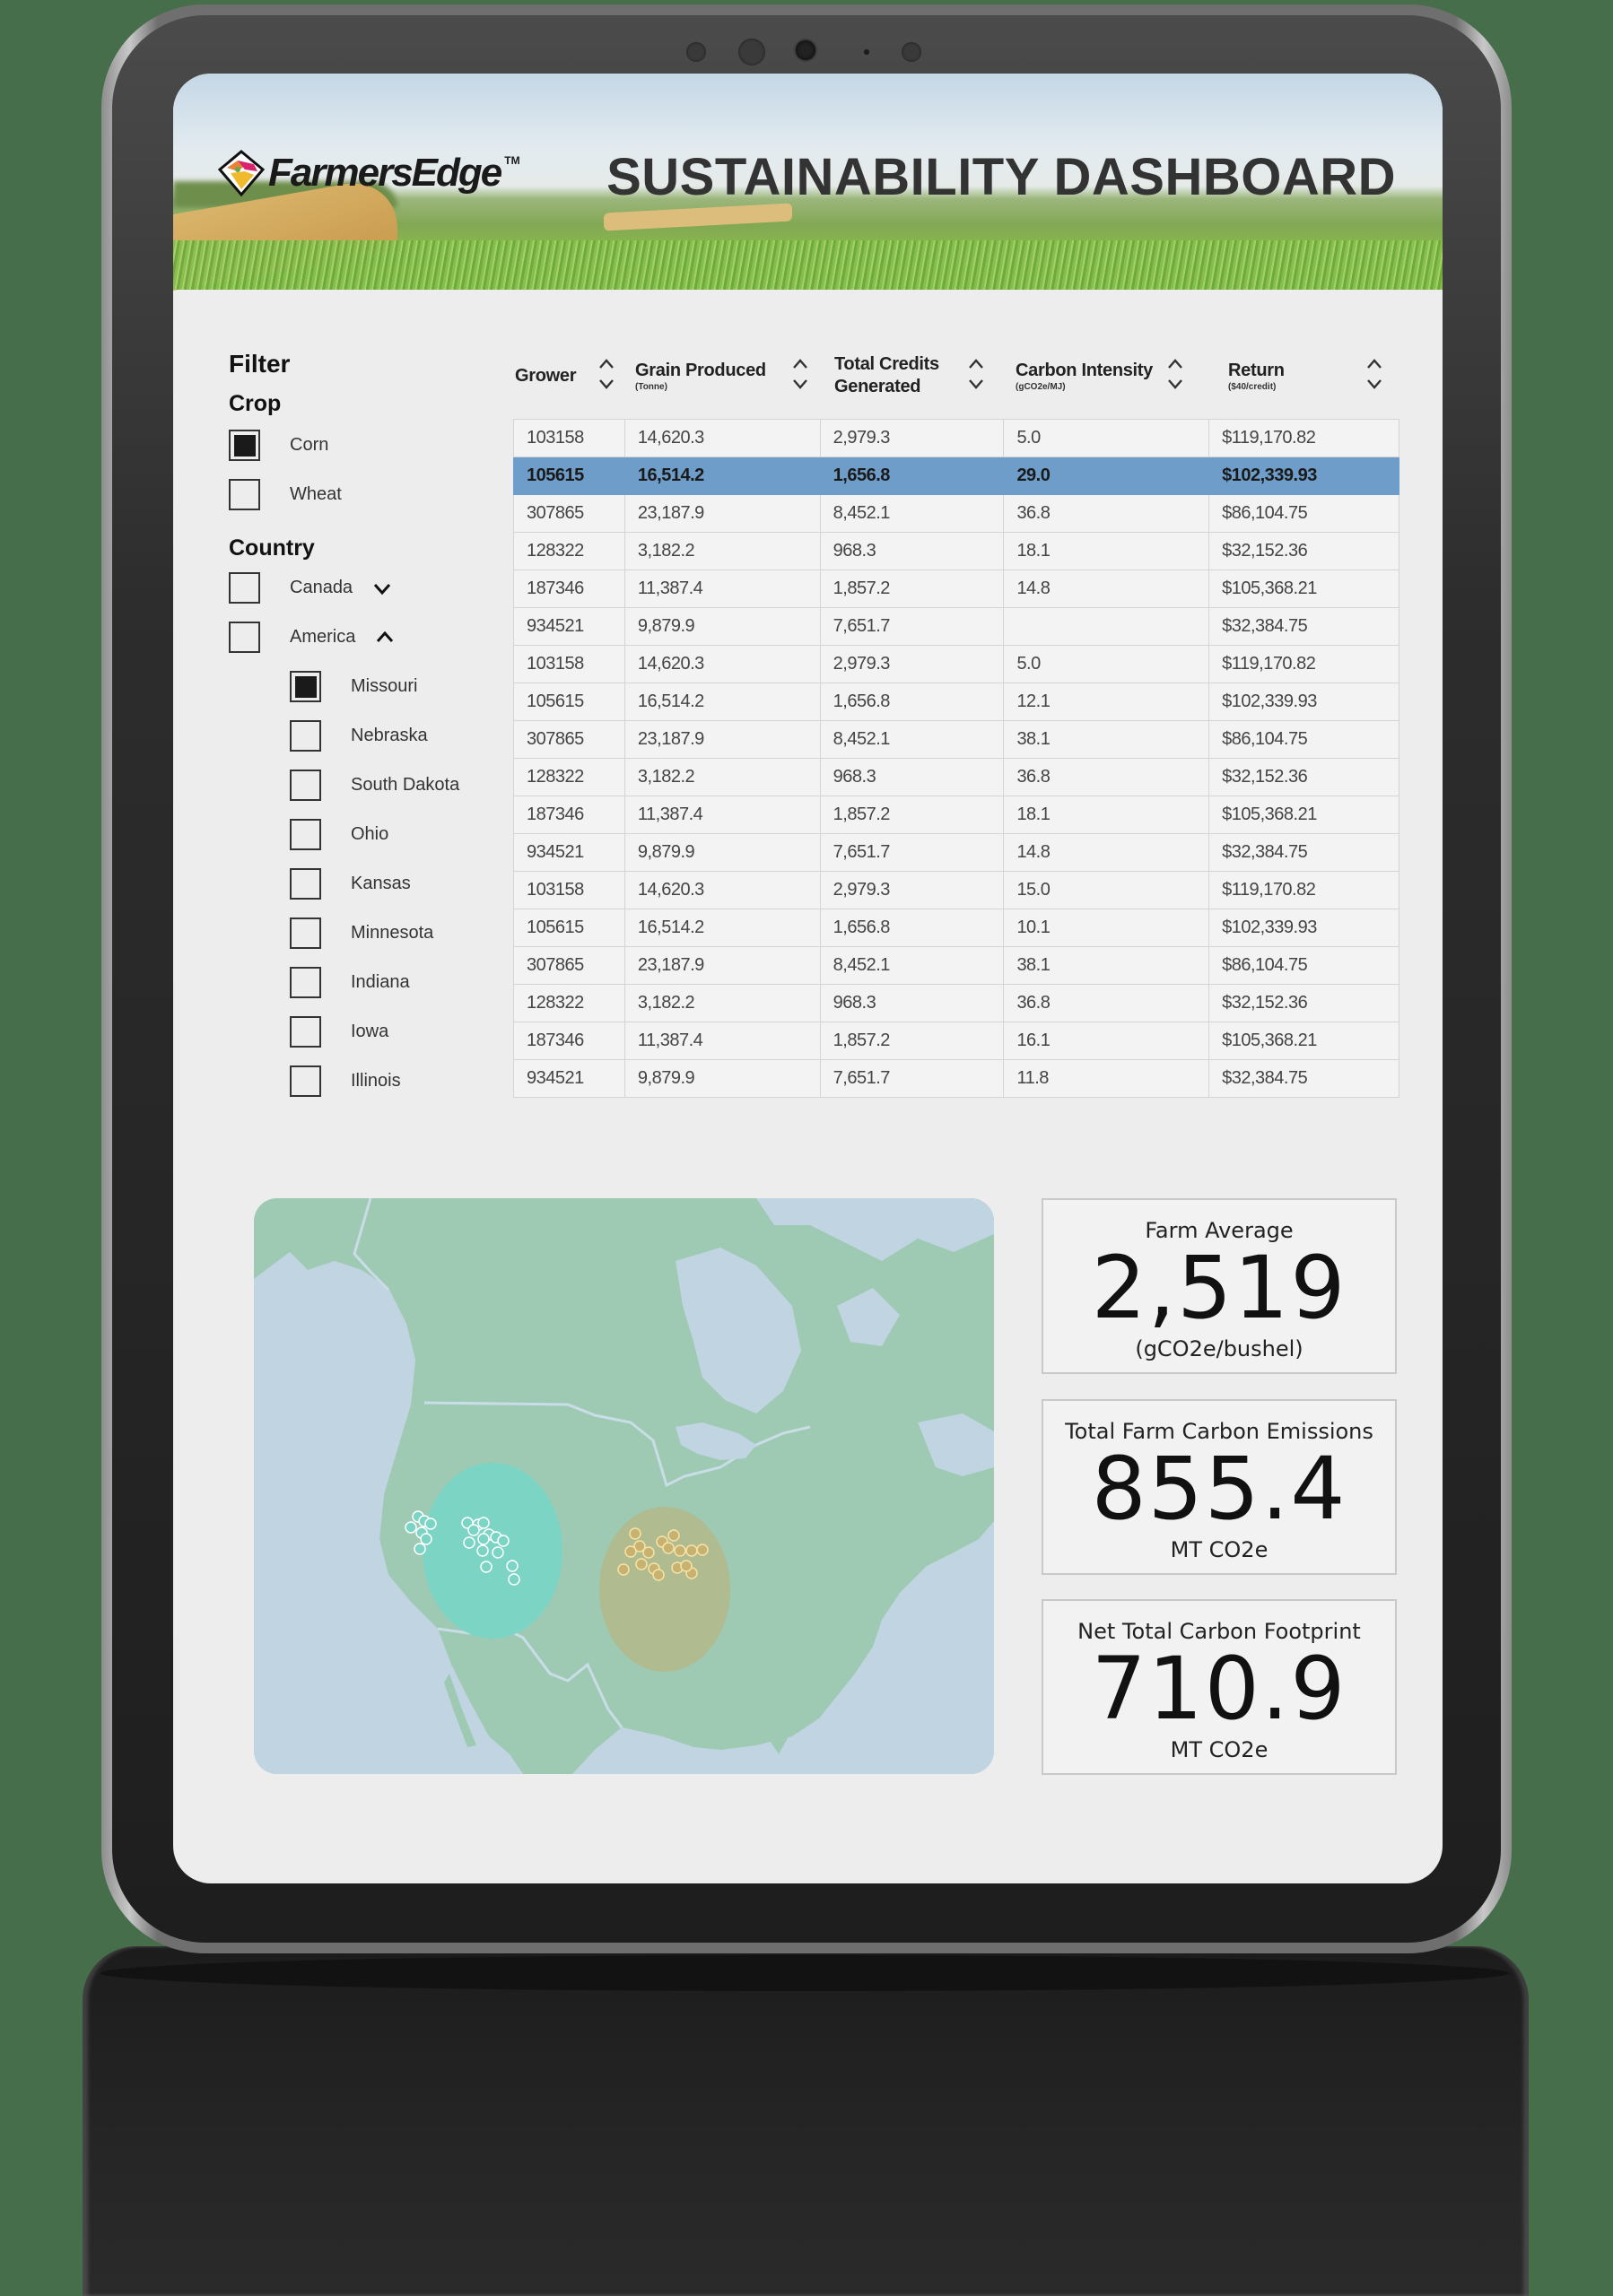 Image resolution: width=1613 pixels, height=2296 pixels. Describe the element at coordinates (956, 513) in the screenshot. I see `table-row: 307865 23,187.9 8,452.1 36.8 $86,104.75` at that location.